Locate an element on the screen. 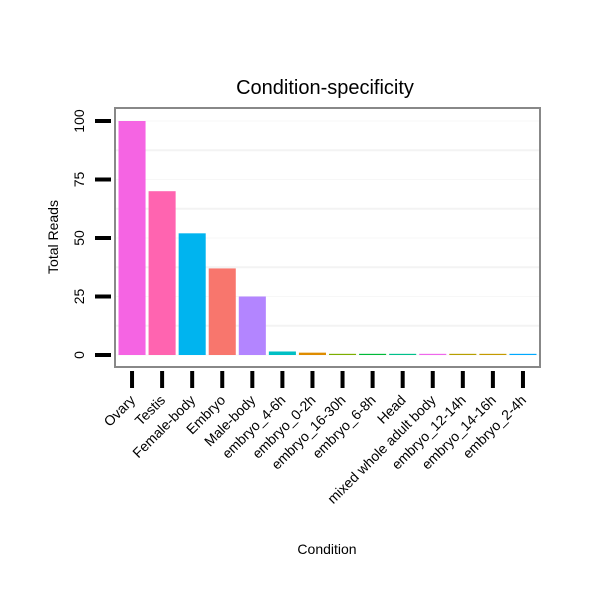 The image size is (600, 600). x-axis-label: Condition is located at coordinates (326, 549).